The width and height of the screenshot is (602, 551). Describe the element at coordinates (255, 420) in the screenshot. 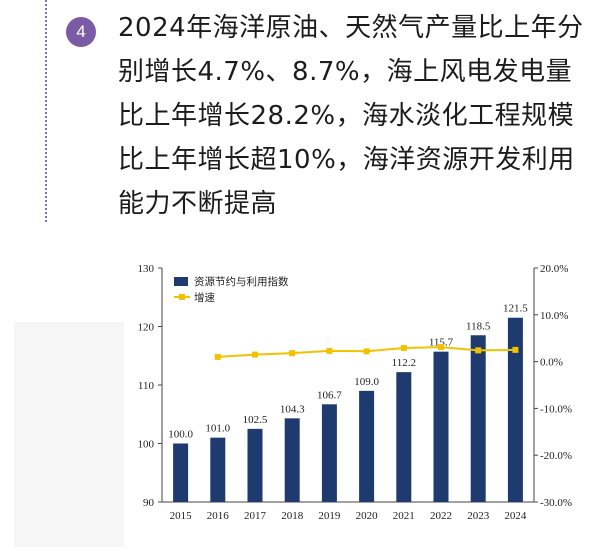

I see `bar-data-label: 102.5` at that location.